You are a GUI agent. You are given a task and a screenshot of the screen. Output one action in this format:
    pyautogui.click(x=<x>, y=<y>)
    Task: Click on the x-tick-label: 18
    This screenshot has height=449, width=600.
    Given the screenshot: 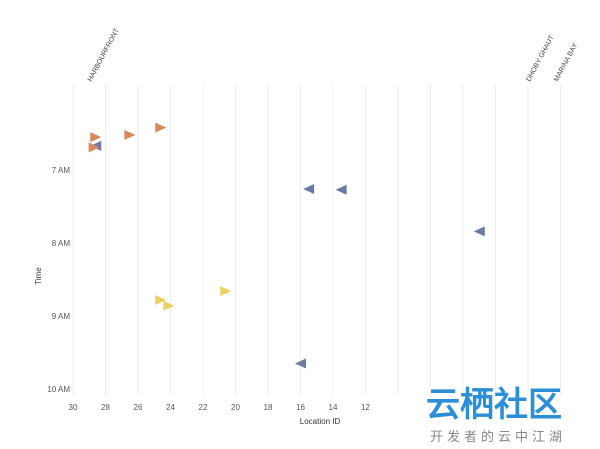 What is the action you would take?
    pyautogui.click(x=268, y=407)
    